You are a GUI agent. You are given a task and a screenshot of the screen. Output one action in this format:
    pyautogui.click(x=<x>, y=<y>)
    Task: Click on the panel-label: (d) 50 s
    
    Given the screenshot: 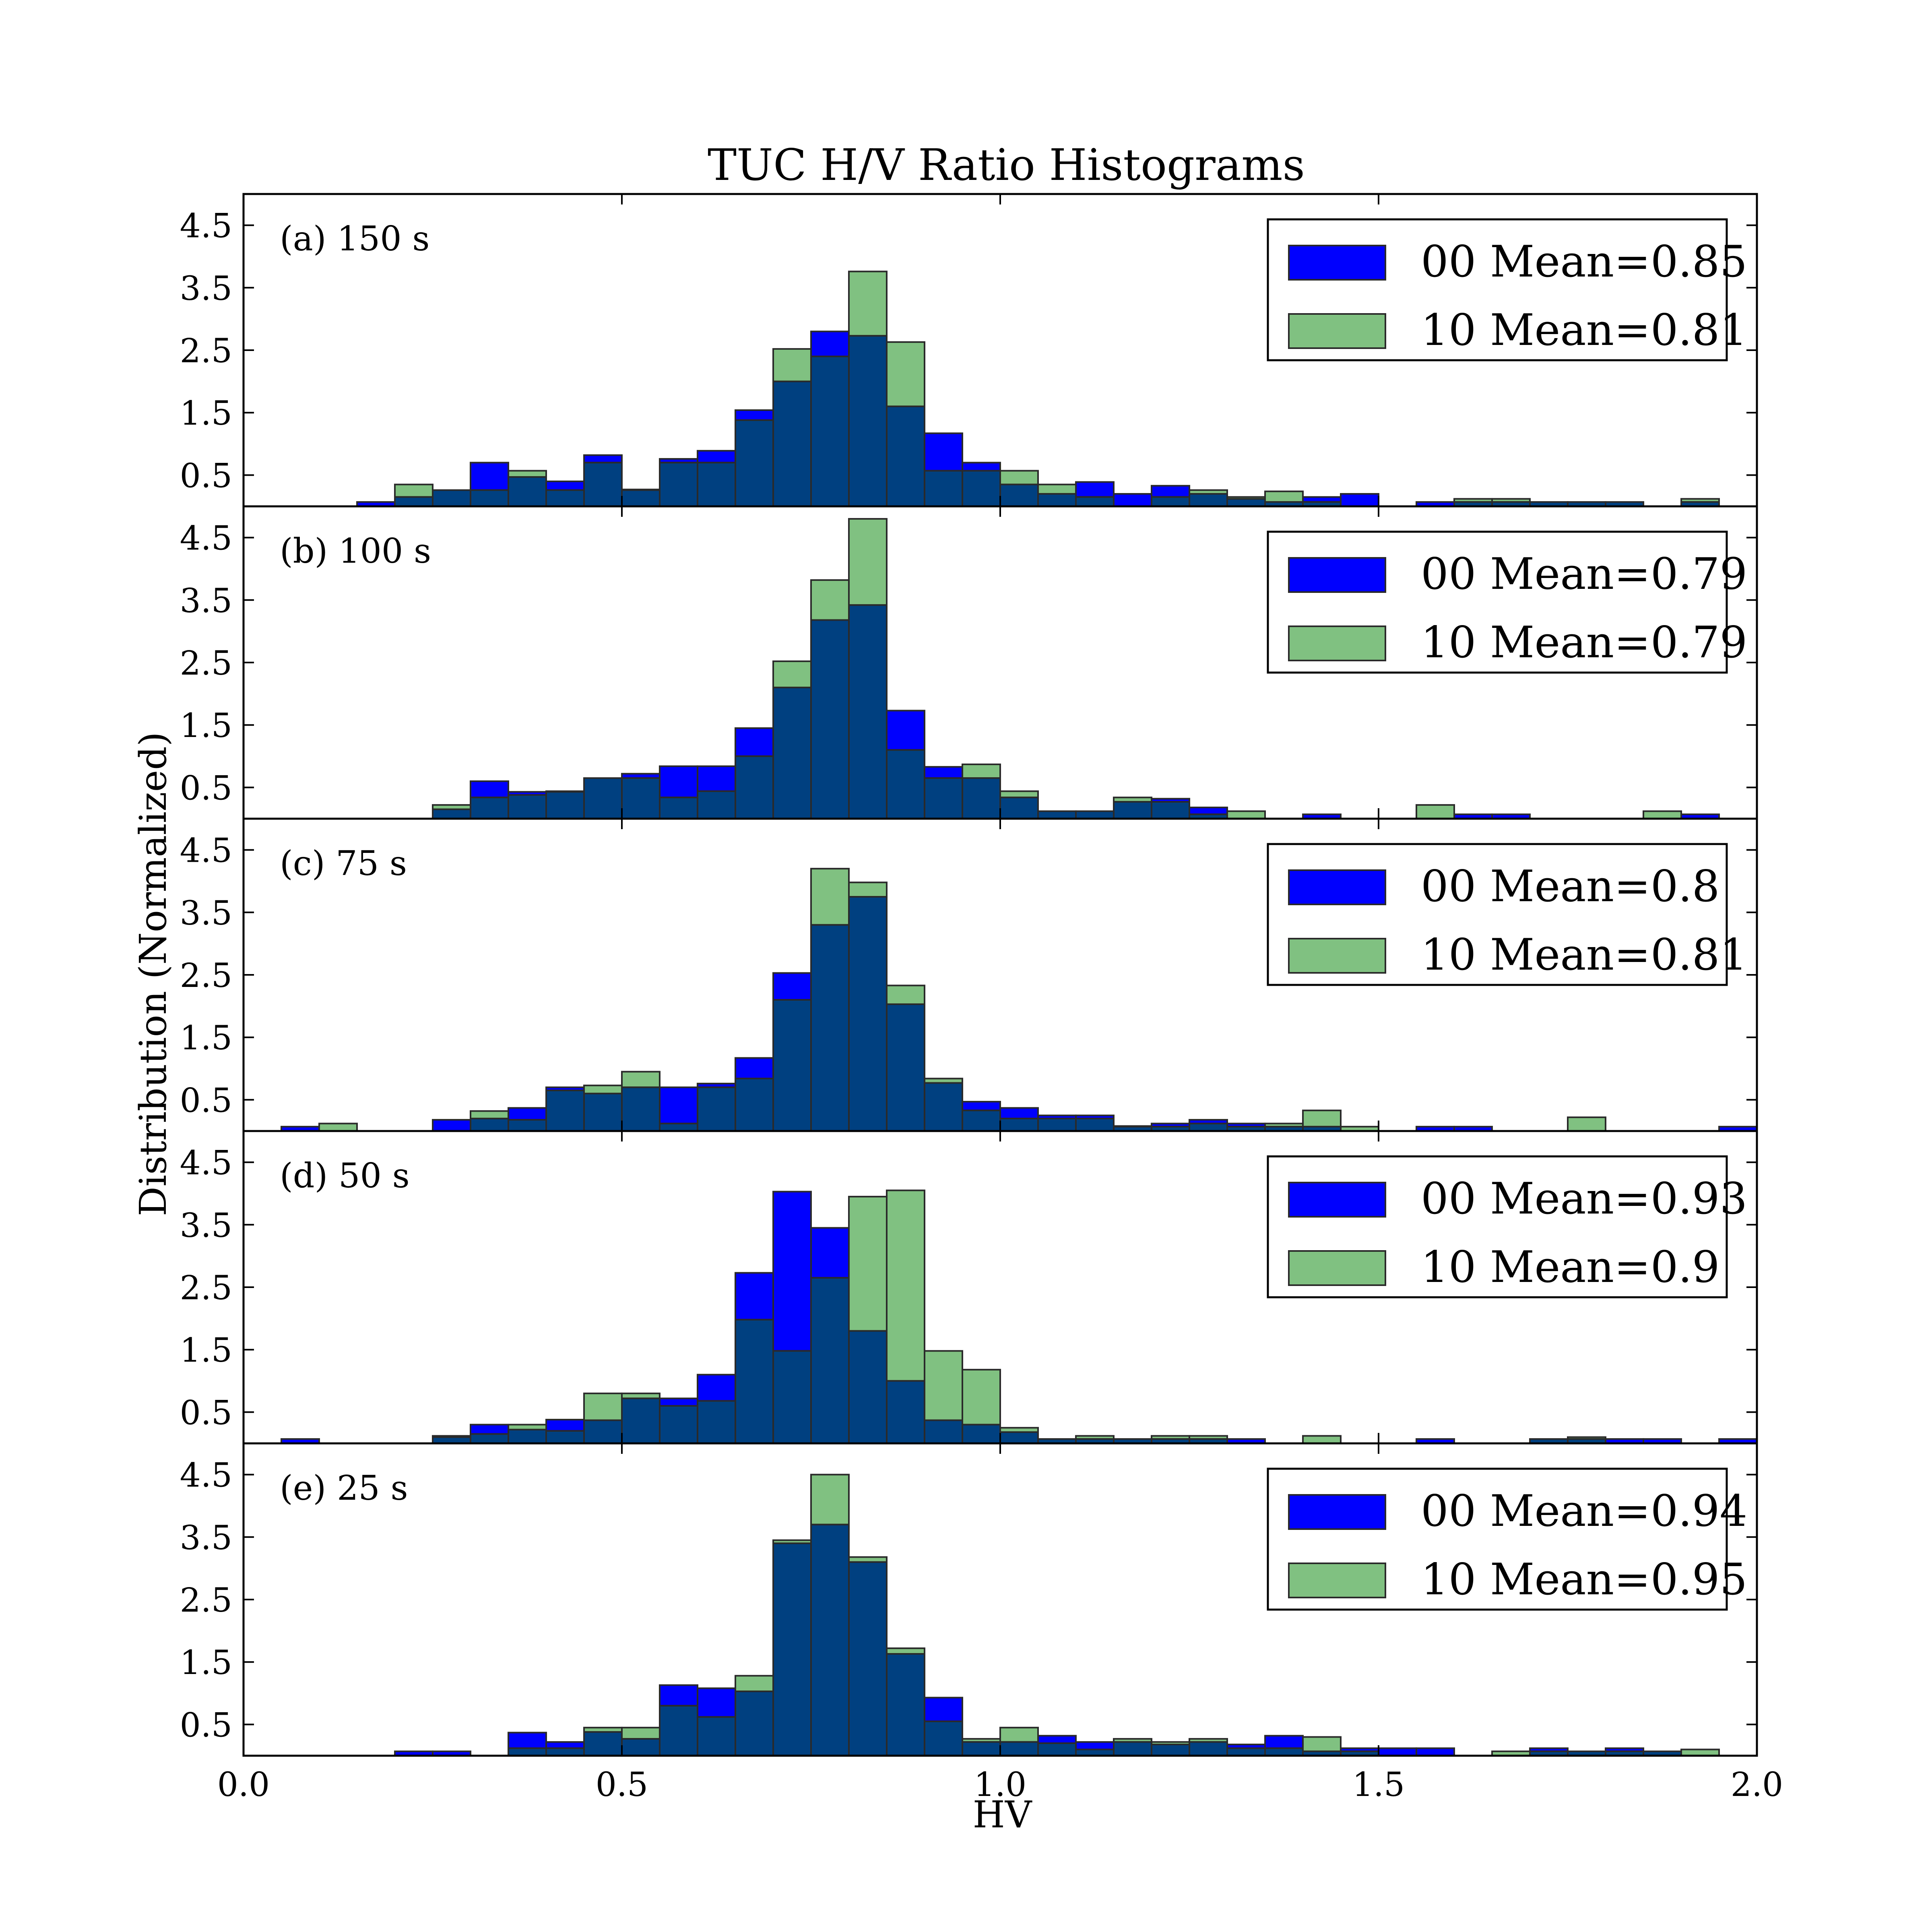 What is the action you would take?
    pyautogui.click(x=345, y=1175)
    